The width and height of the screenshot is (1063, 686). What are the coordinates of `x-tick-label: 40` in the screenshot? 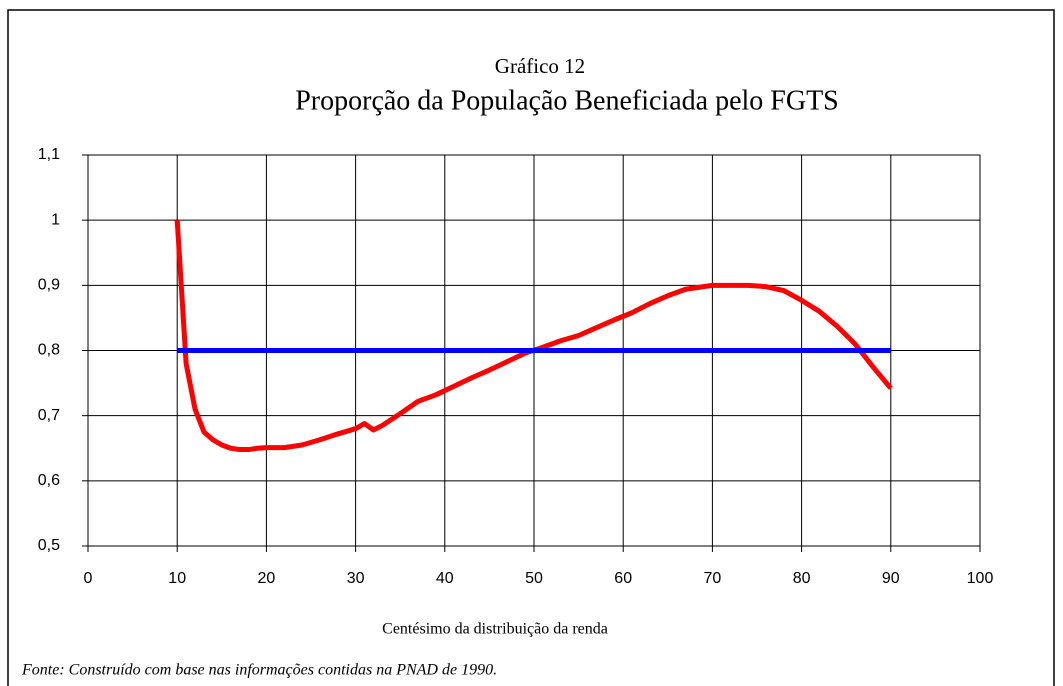 It's located at (445, 578).